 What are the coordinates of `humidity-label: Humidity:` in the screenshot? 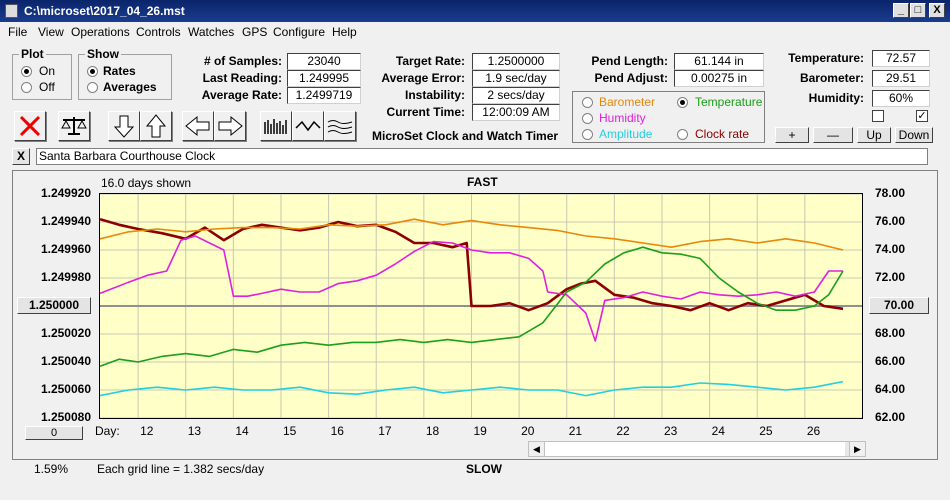 It's located at (836, 98).